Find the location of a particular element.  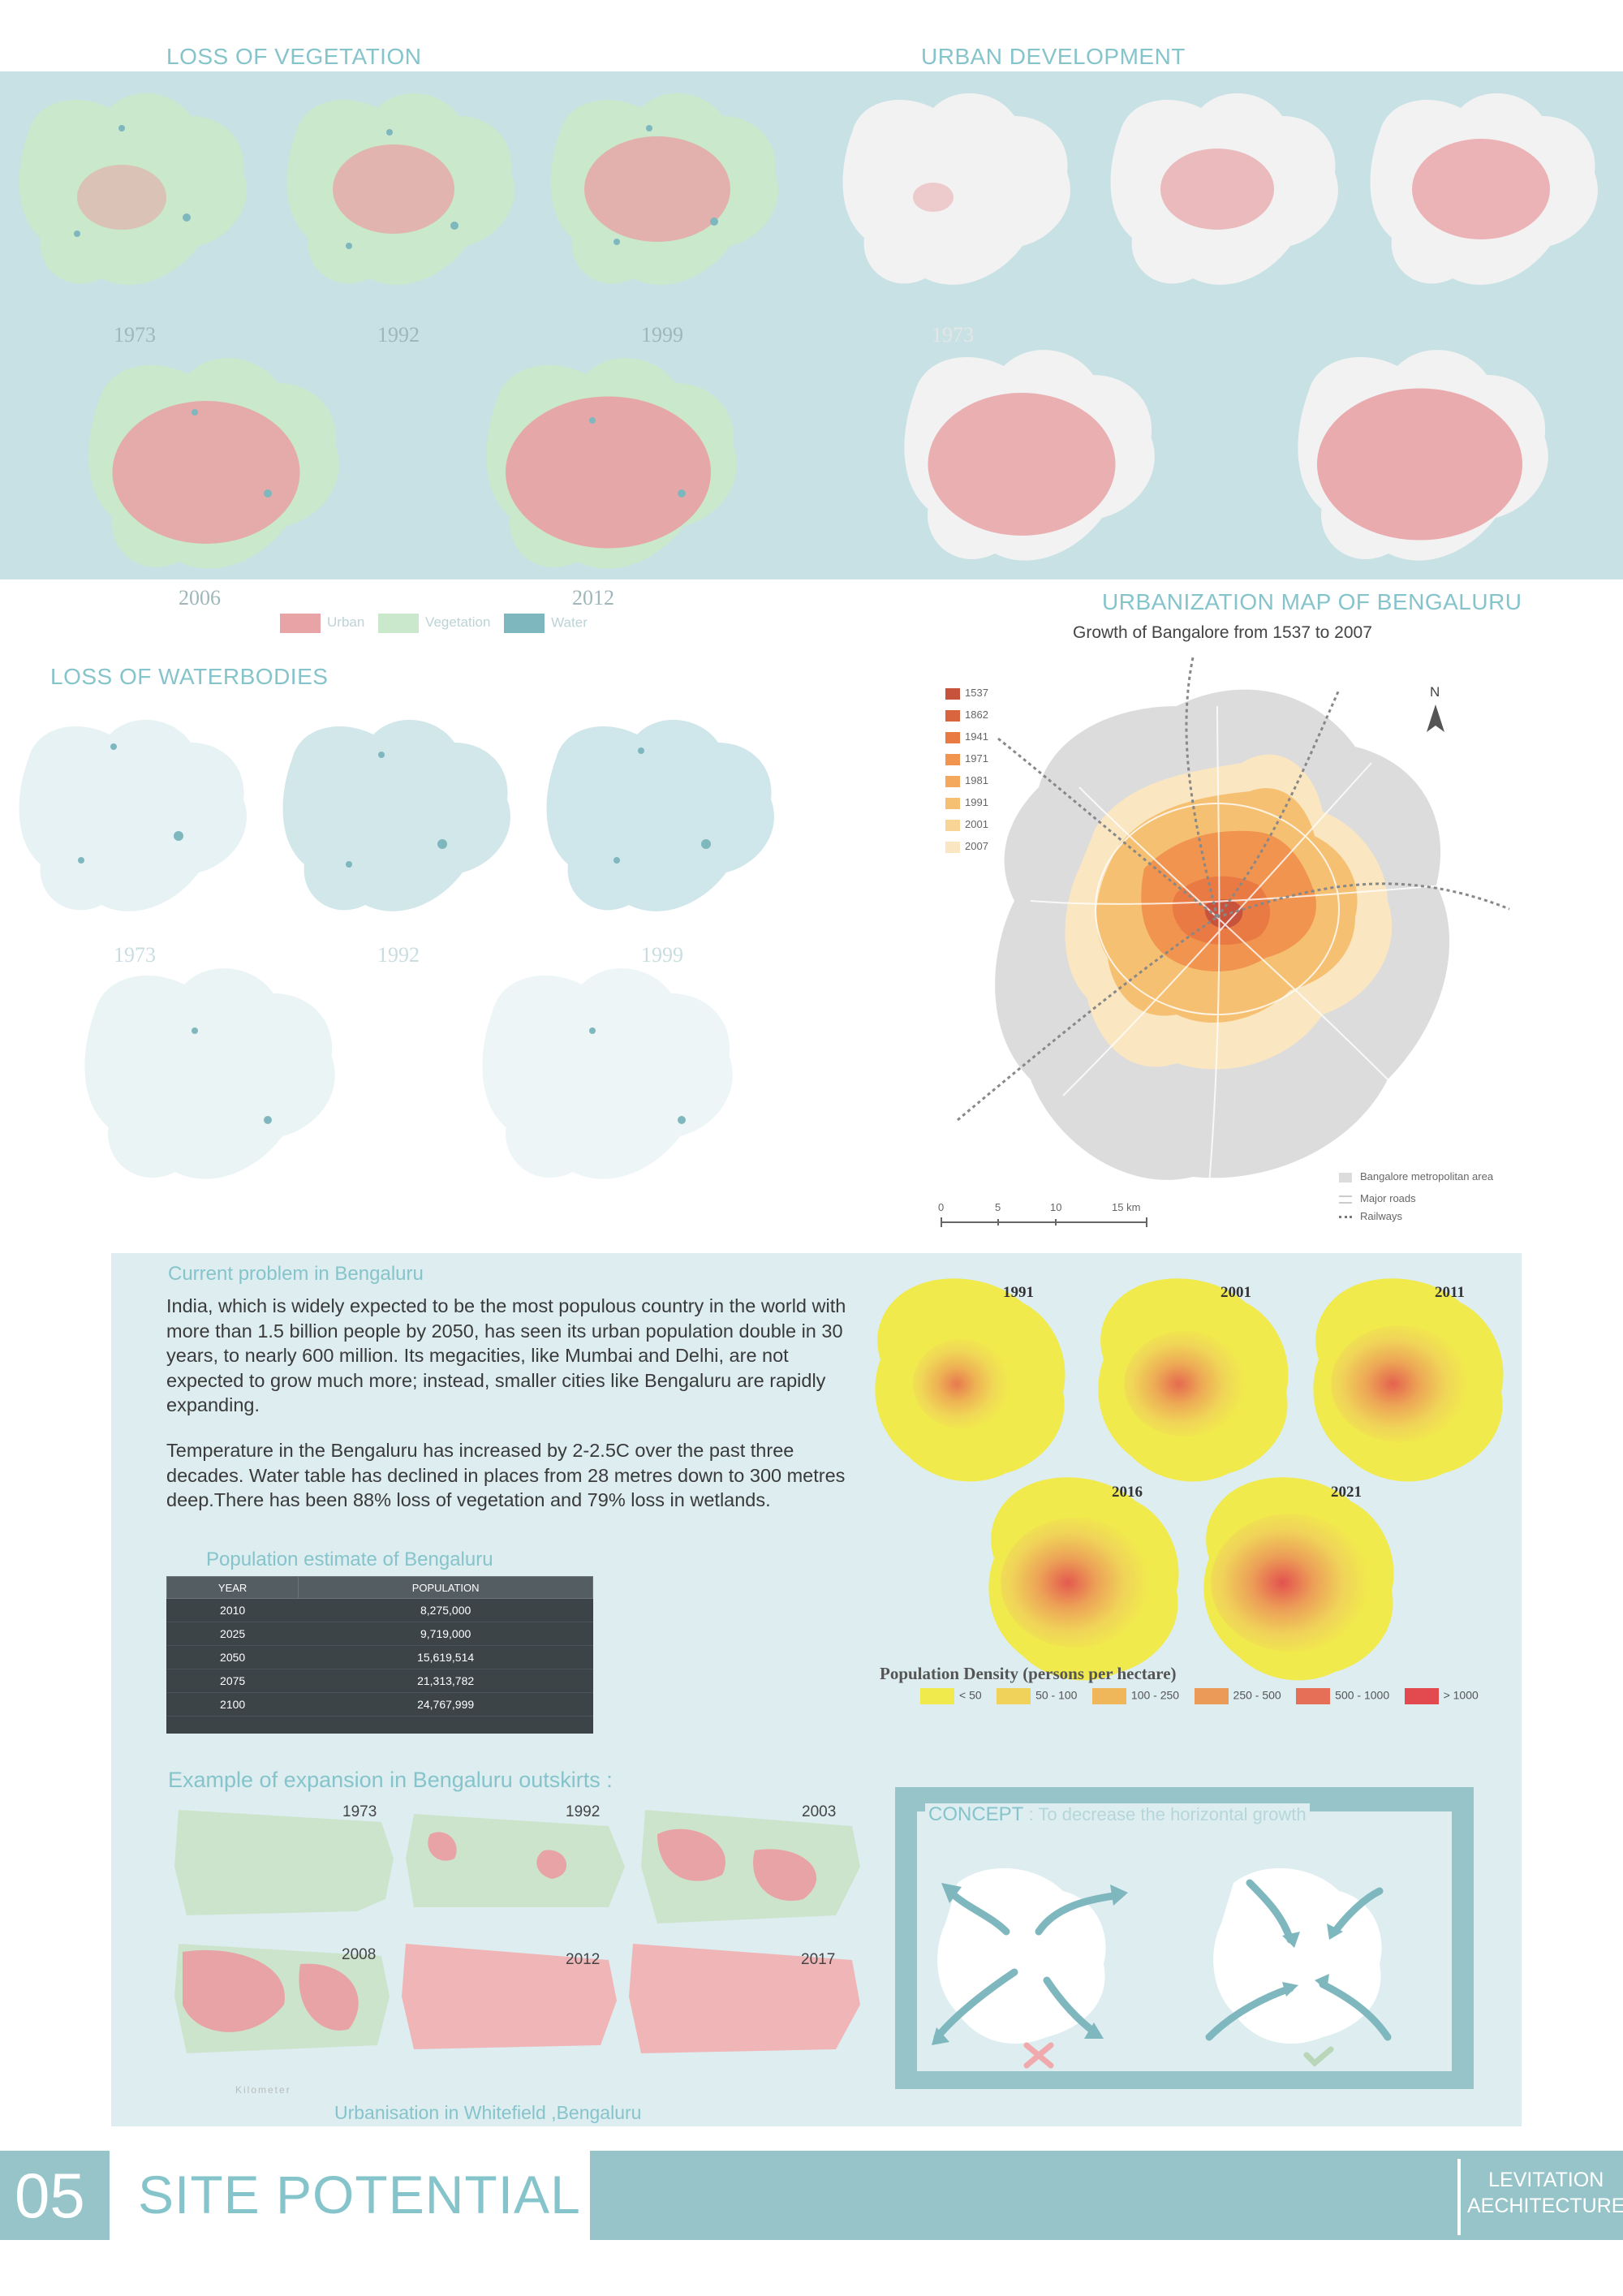

water-year-1992: 1992 is located at coordinates (398, 955).